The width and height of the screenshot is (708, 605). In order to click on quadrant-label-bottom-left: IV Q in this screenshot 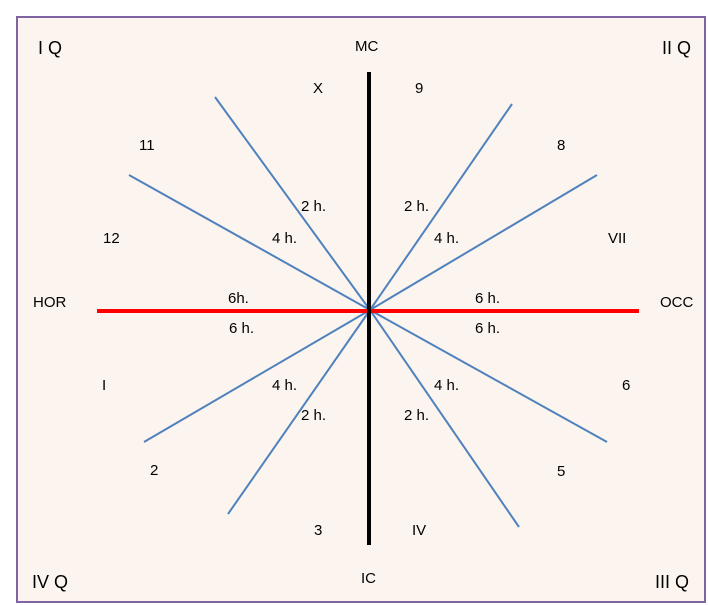, I will do `click(50, 582)`.